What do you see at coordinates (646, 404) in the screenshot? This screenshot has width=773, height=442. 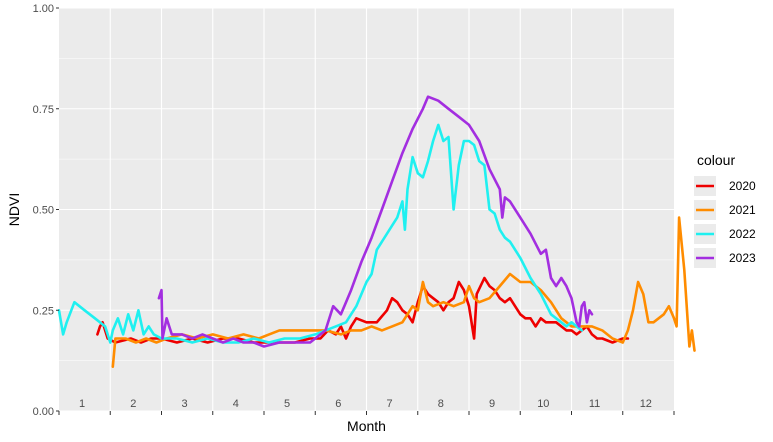 I see `month-label: 12` at bounding box center [646, 404].